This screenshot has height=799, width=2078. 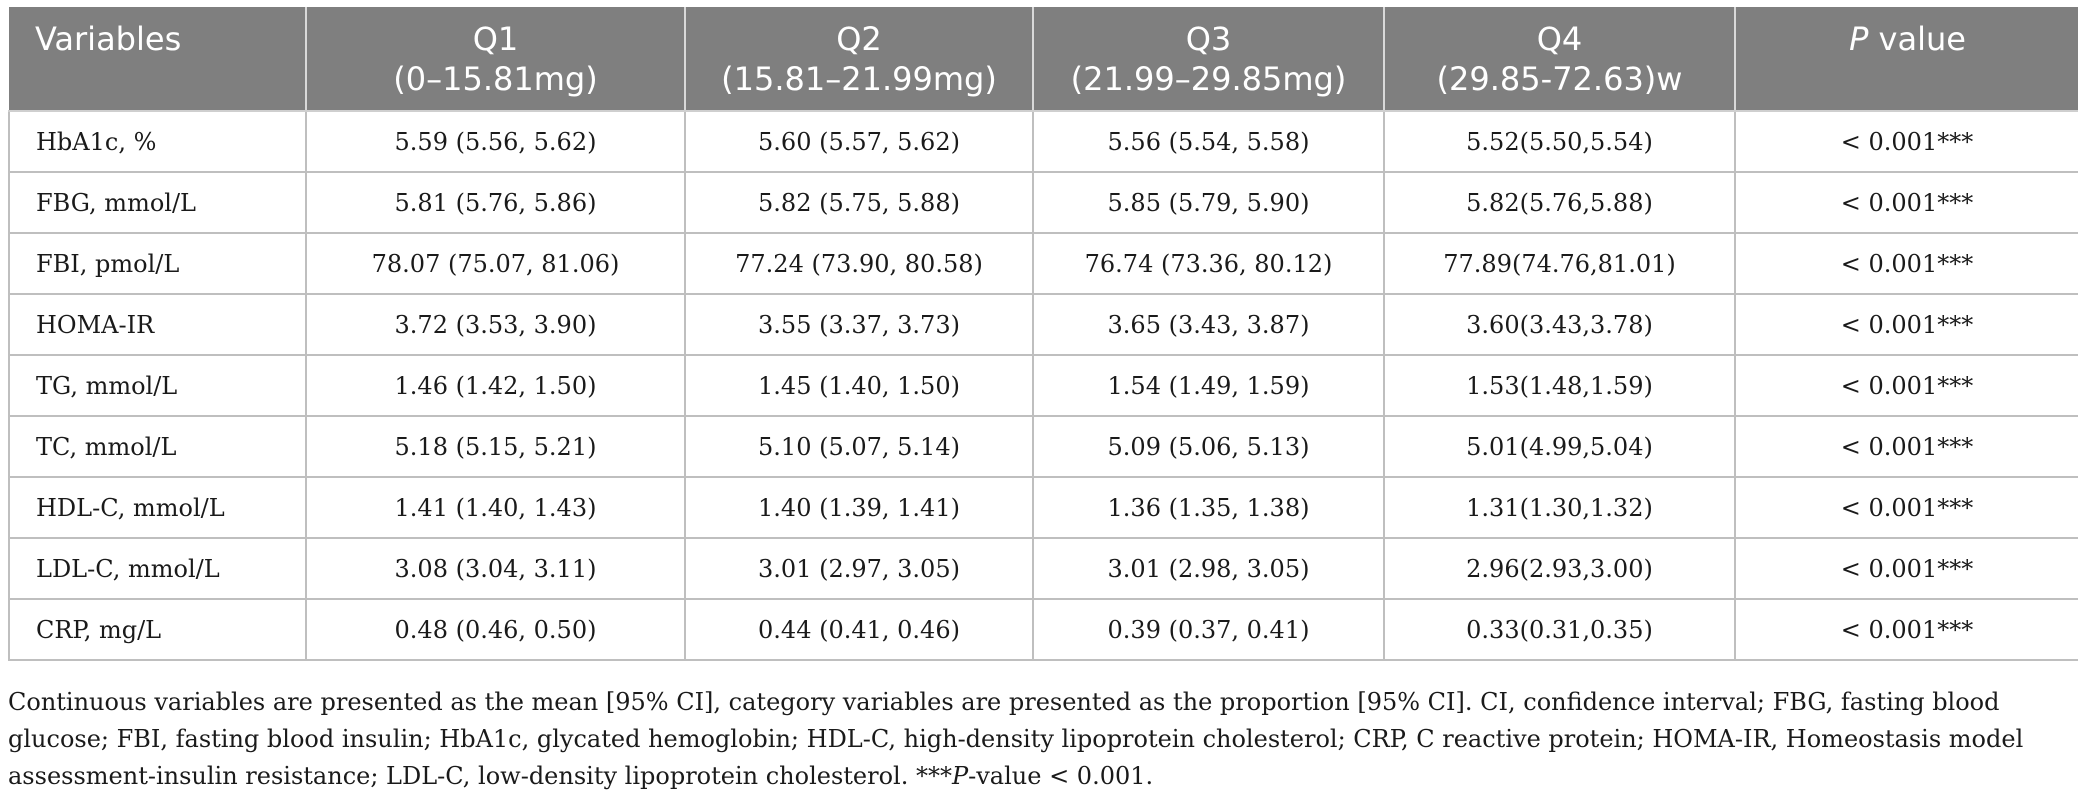 What do you see at coordinates (1560, 447) in the screenshot?
I see `cell-q4: 5.01(4.99,5.04)` at bounding box center [1560, 447].